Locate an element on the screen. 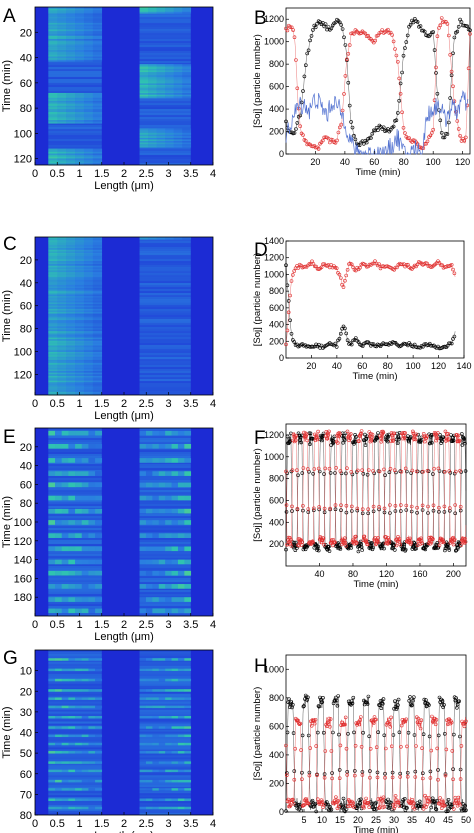 The image size is (474, 833). y-tick-label: 0 is located at coordinates (281, 154).